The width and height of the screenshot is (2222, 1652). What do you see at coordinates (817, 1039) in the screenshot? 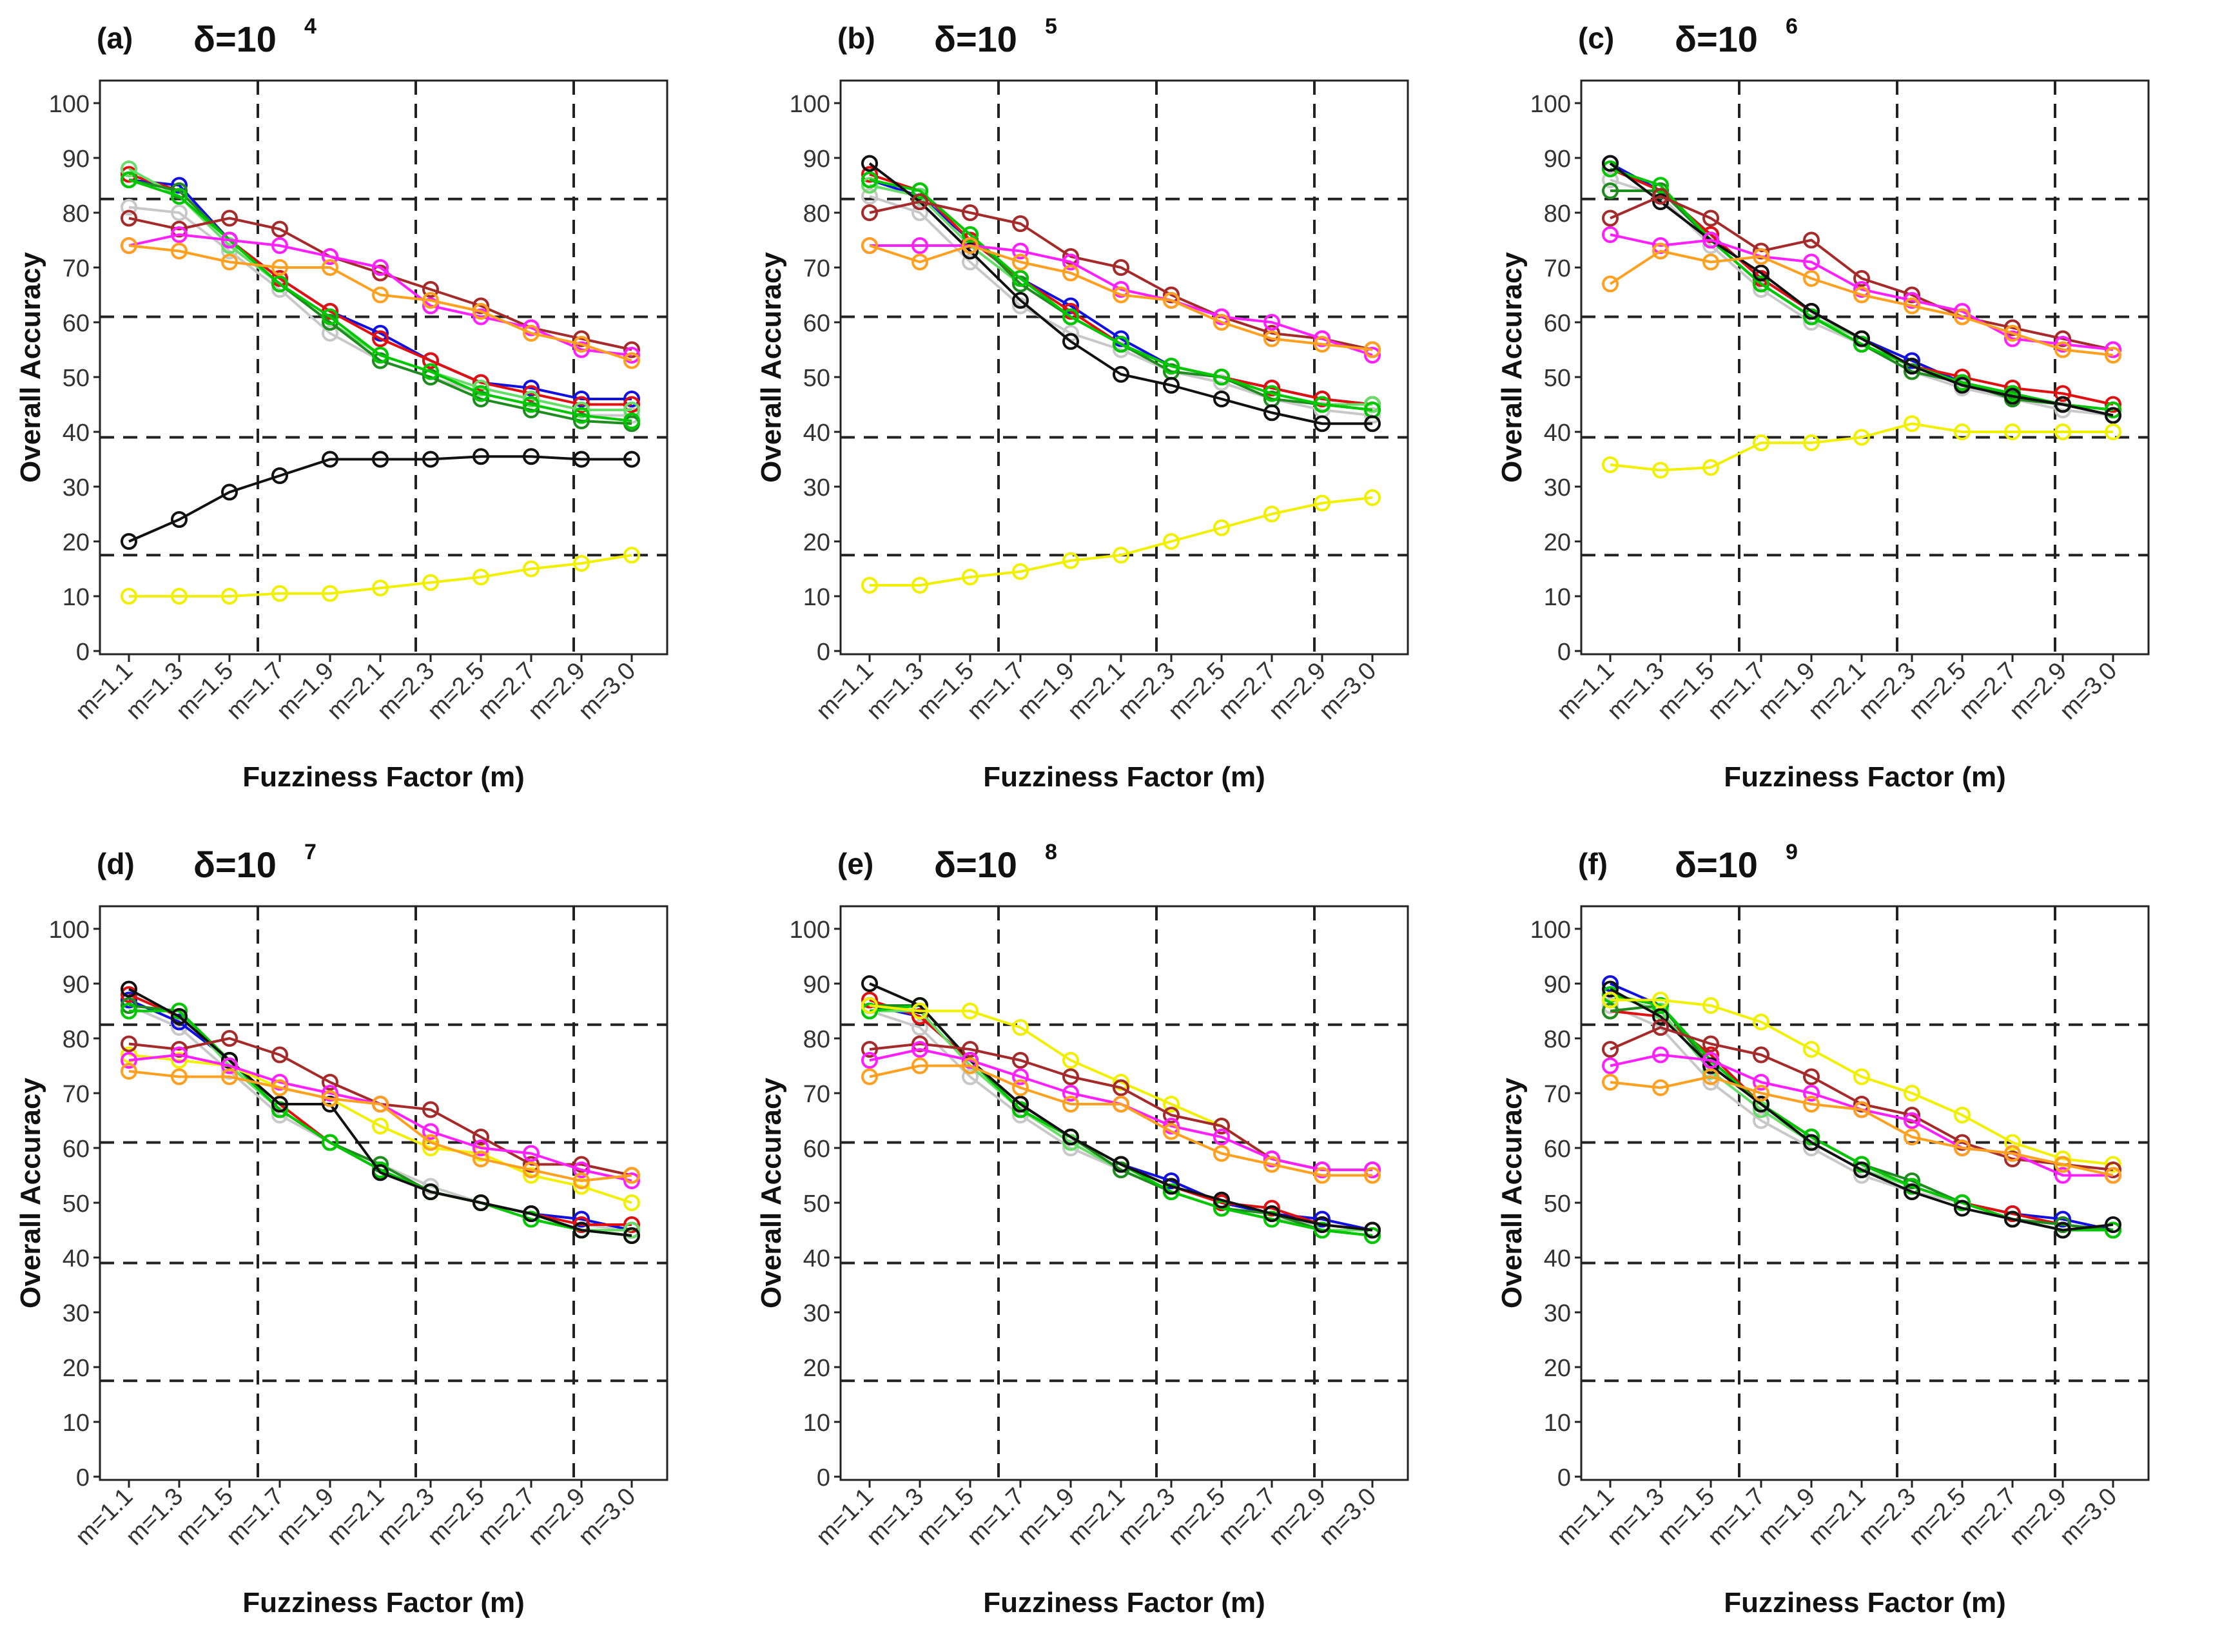
I see `y-tick-label: 80` at bounding box center [817, 1039].